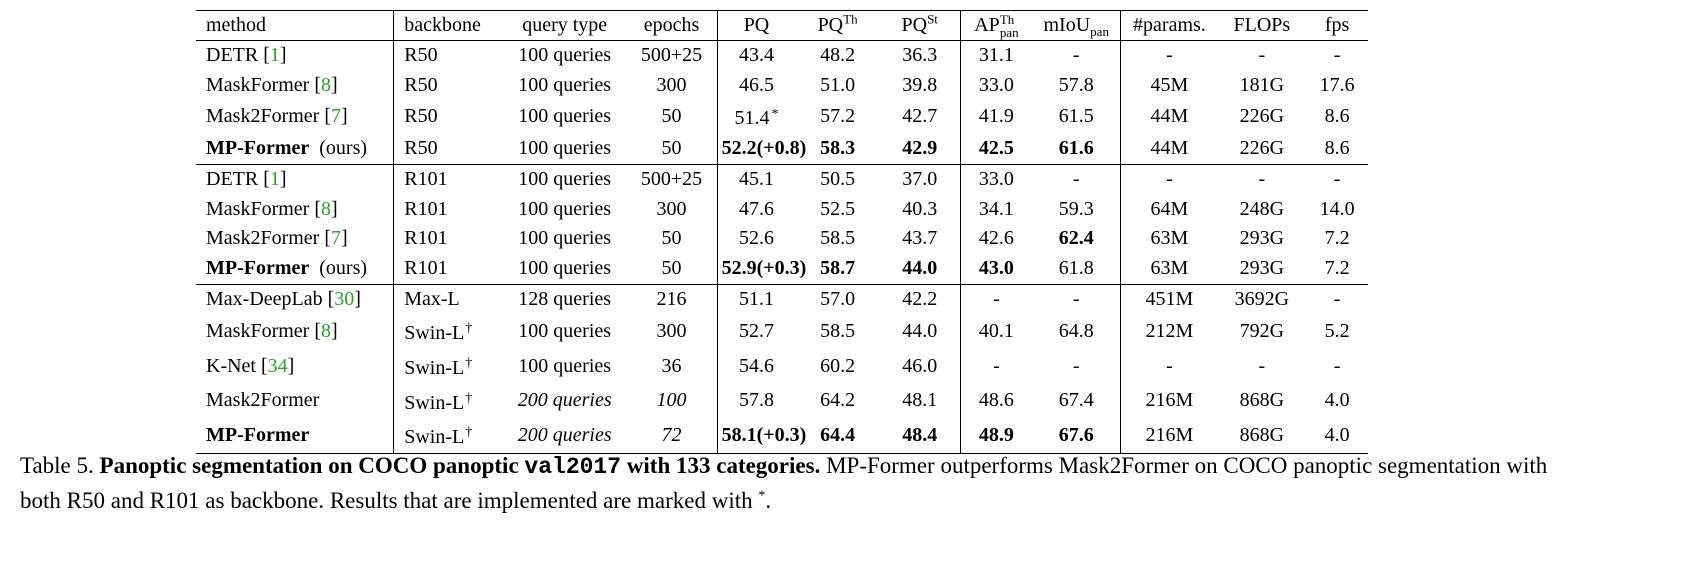 The image size is (1692, 580). What do you see at coordinates (1077, 209) in the screenshot?
I see `miou-pan-cell: 59.3` at bounding box center [1077, 209].